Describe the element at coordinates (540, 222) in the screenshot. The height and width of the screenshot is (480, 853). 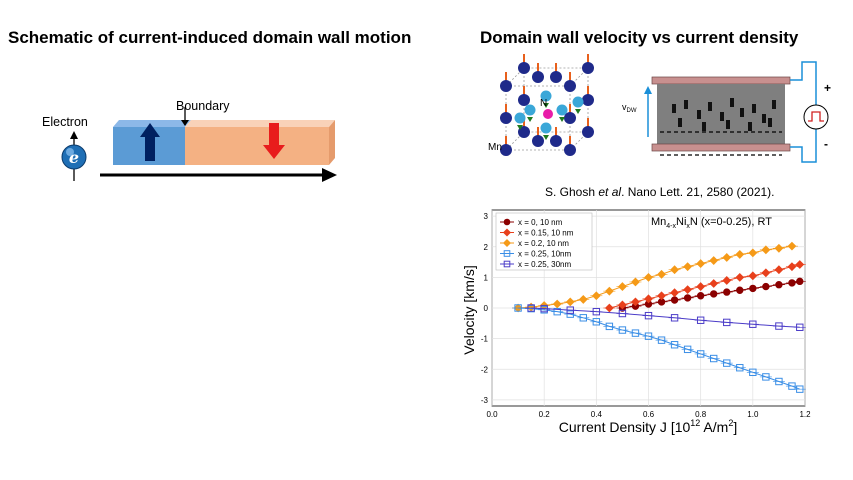
I see `legend-entry: x = 0, 10 nm` at that location.